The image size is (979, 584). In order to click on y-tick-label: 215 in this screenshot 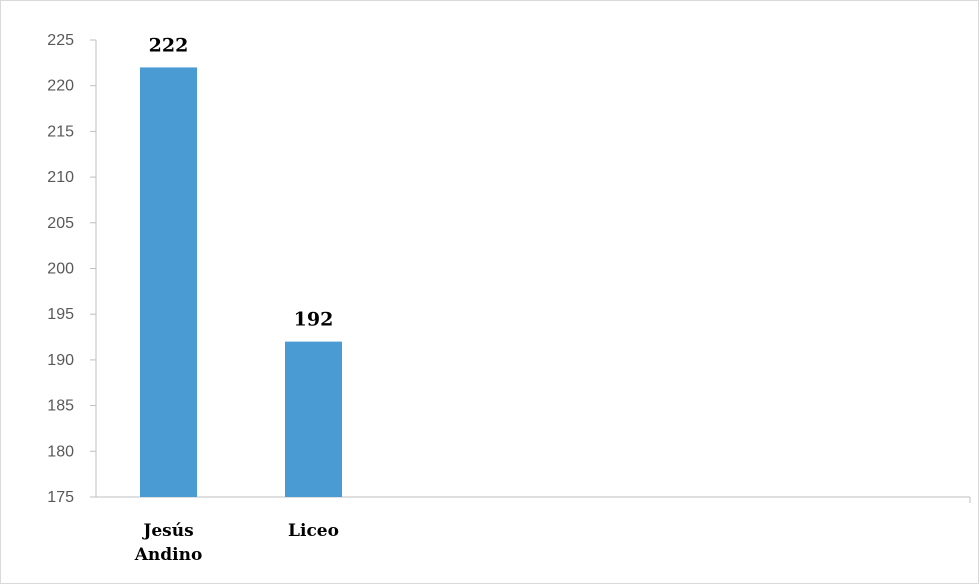, I will do `click(60, 131)`.